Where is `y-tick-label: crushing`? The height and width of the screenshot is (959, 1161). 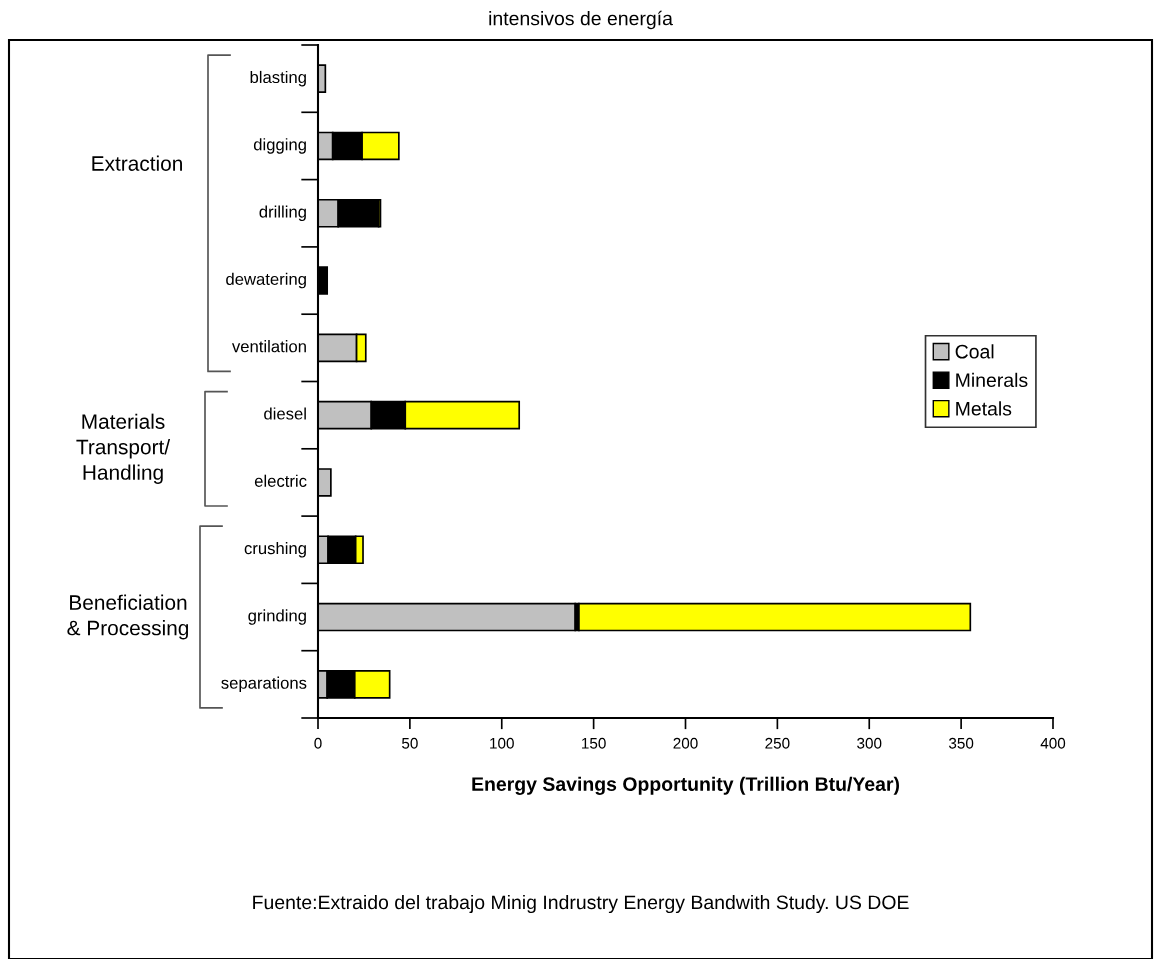
y-tick-label: crushing is located at coordinates (275, 549).